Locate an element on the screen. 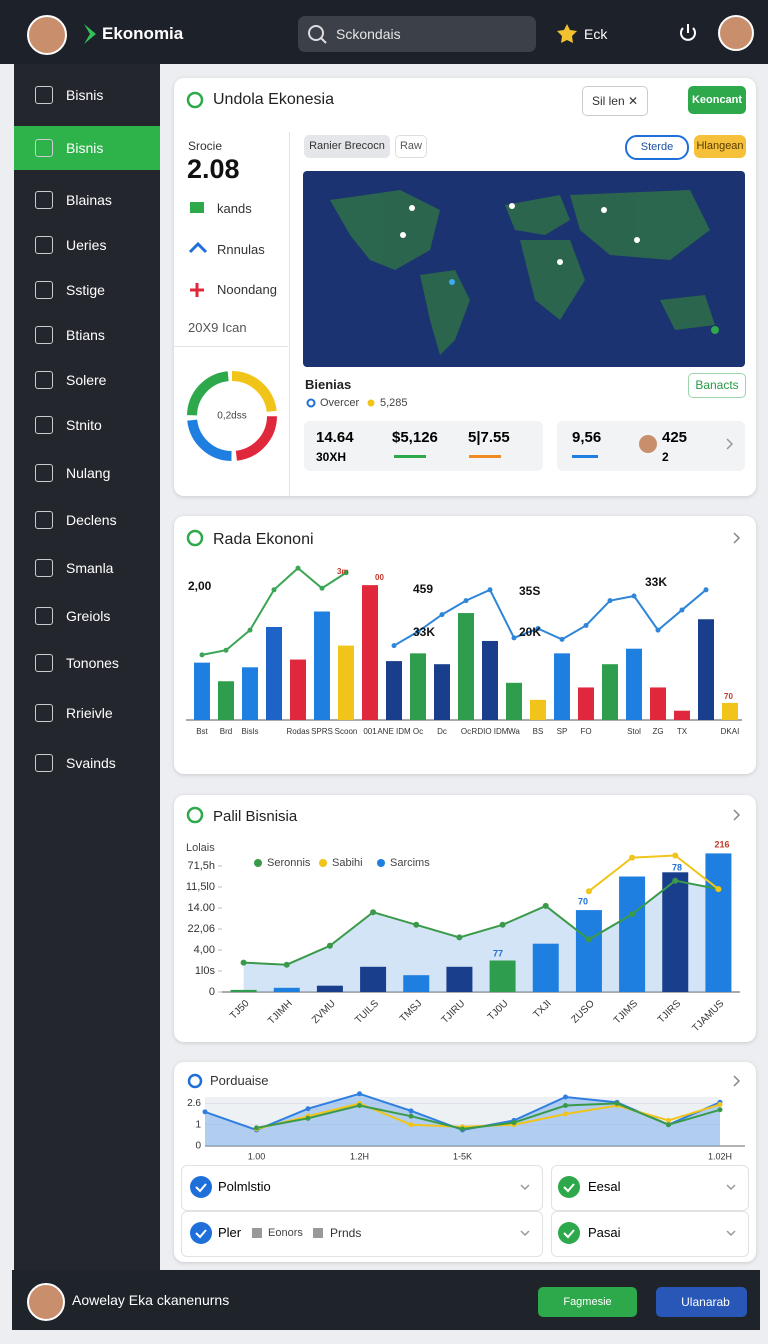 The image size is (768, 1344). x-tick-label: BS is located at coordinates (538, 731).